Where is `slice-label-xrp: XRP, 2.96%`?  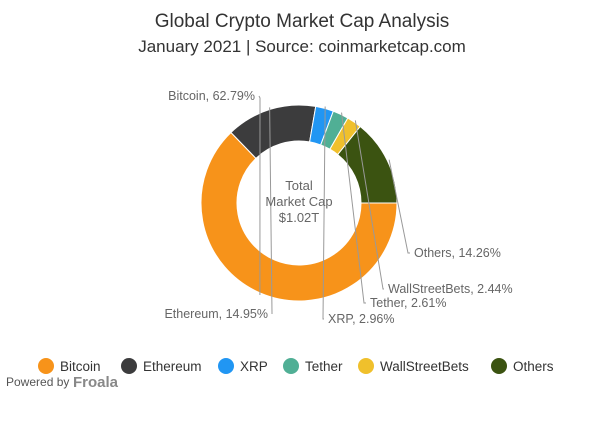
slice-label-xrp: XRP, 2.96% is located at coordinates (361, 319).